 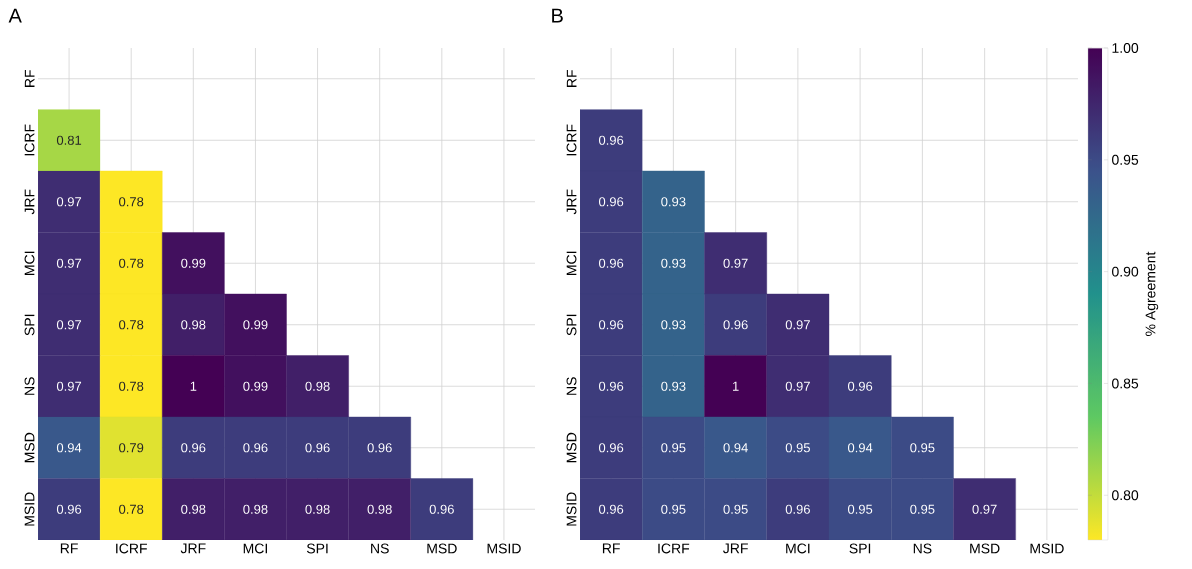 I want to click on color-bar-label: 0.90, so click(x=1125, y=271).